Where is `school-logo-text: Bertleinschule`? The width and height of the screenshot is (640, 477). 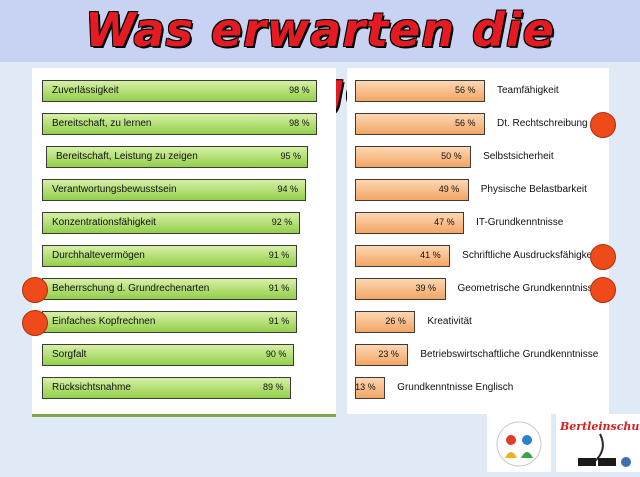
school-logo-text: Bertleinschule is located at coordinates (600, 426).